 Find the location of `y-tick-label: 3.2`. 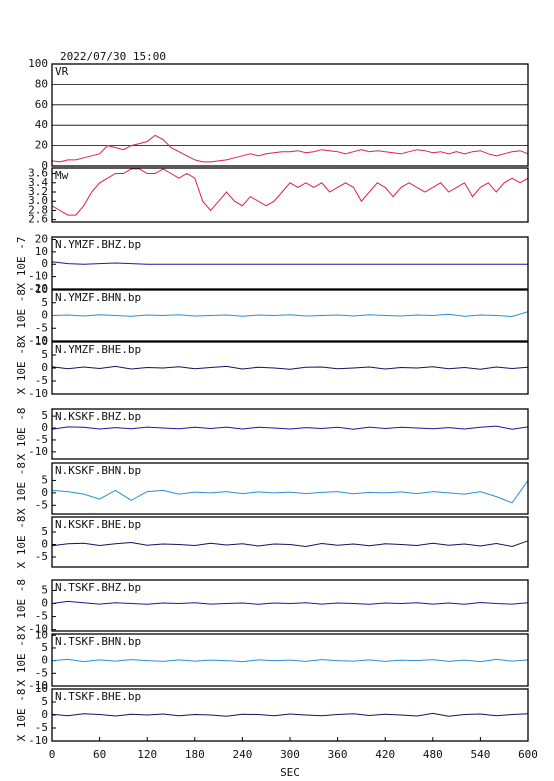

y-tick-label: 3.2 is located at coordinates (38, 191).